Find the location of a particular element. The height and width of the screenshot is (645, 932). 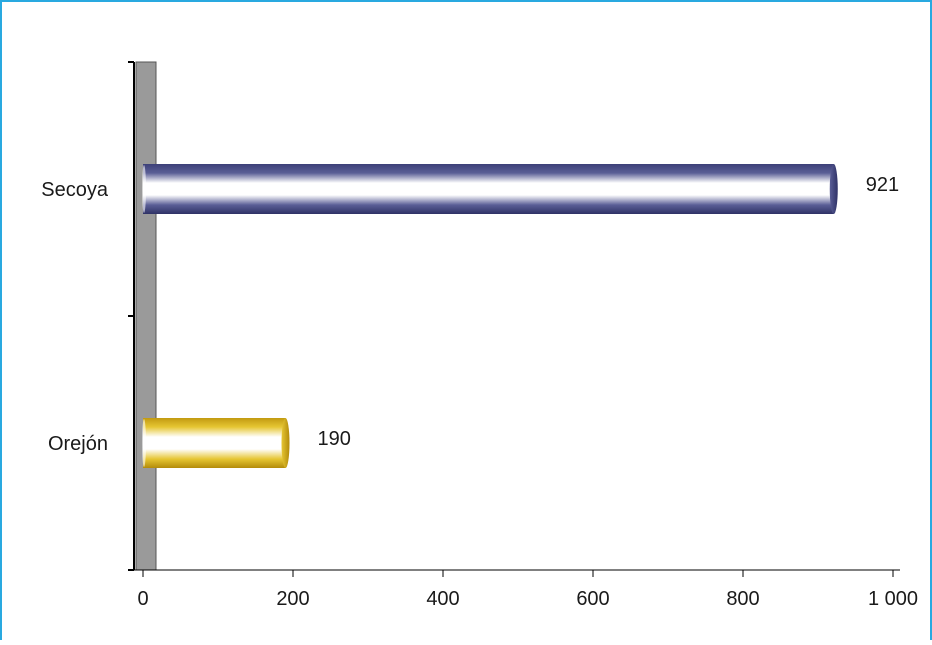

x-tick-label: 0 is located at coordinates (142, 599).